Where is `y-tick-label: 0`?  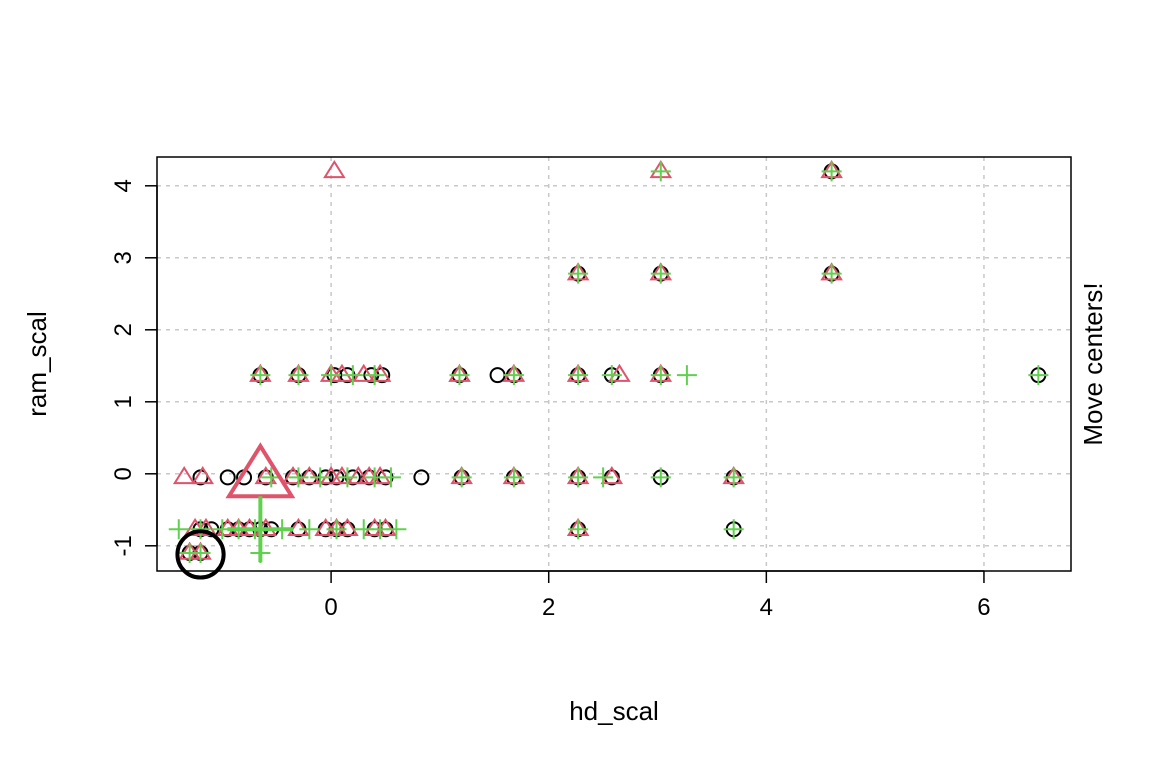
y-tick-label: 0 is located at coordinates (123, 473).